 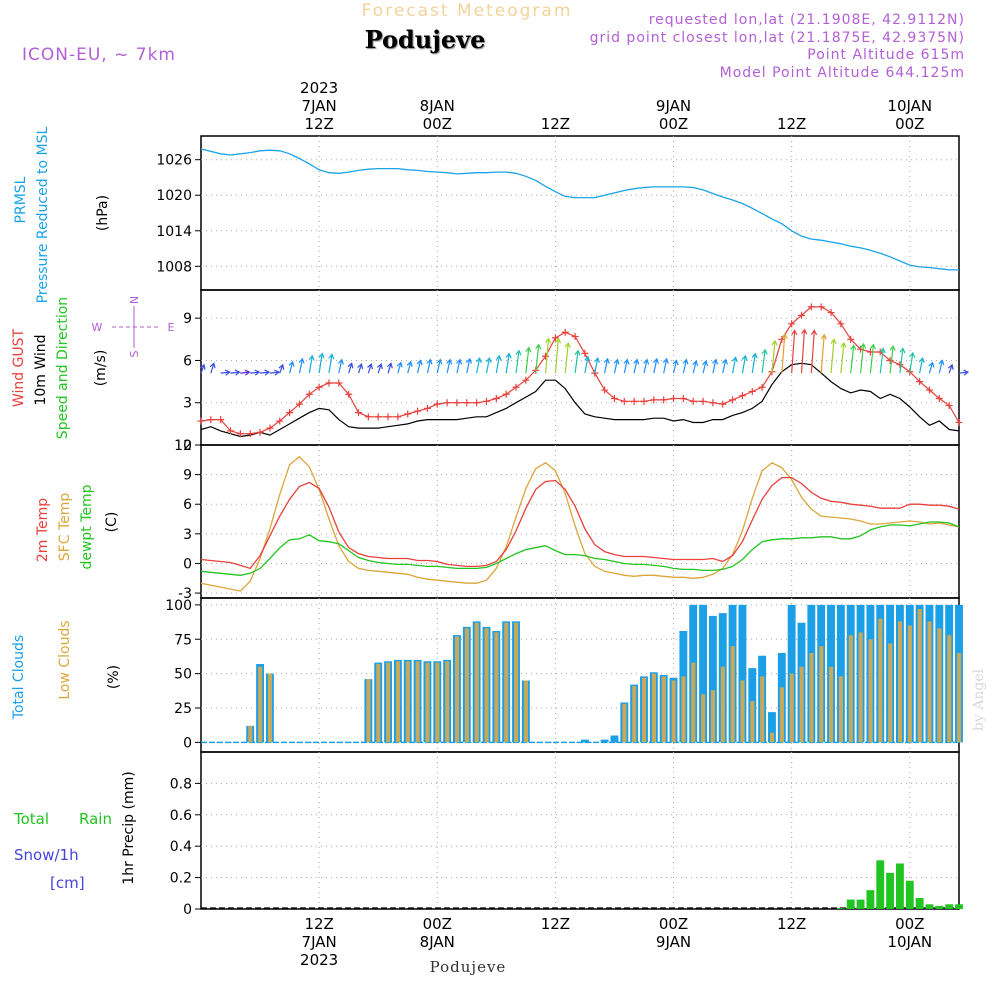 What do you see at coordinates (673, 106) in the screenshot?
I see `time-label-top: 9JAN` at bounding box center [673, 106].